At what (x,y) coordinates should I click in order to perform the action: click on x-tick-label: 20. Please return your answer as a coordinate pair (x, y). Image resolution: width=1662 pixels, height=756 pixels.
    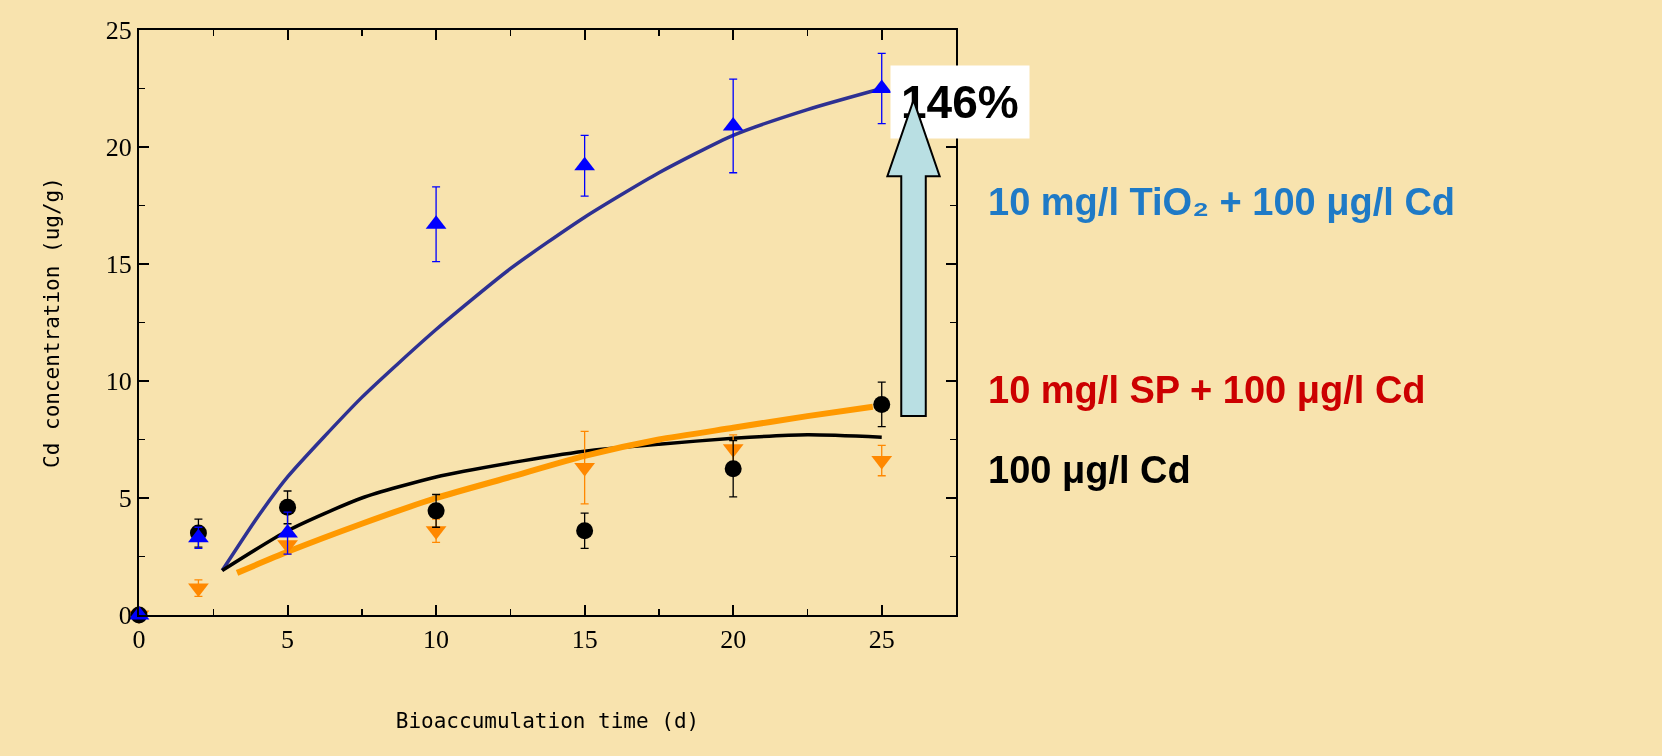
    Looking at the image, I should click on (733, 640).